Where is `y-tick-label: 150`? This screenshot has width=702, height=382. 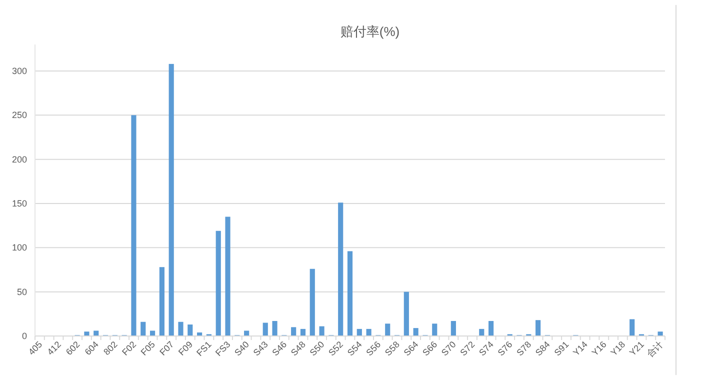
y-tick-label: 150 is located at coordinates (19, 203).